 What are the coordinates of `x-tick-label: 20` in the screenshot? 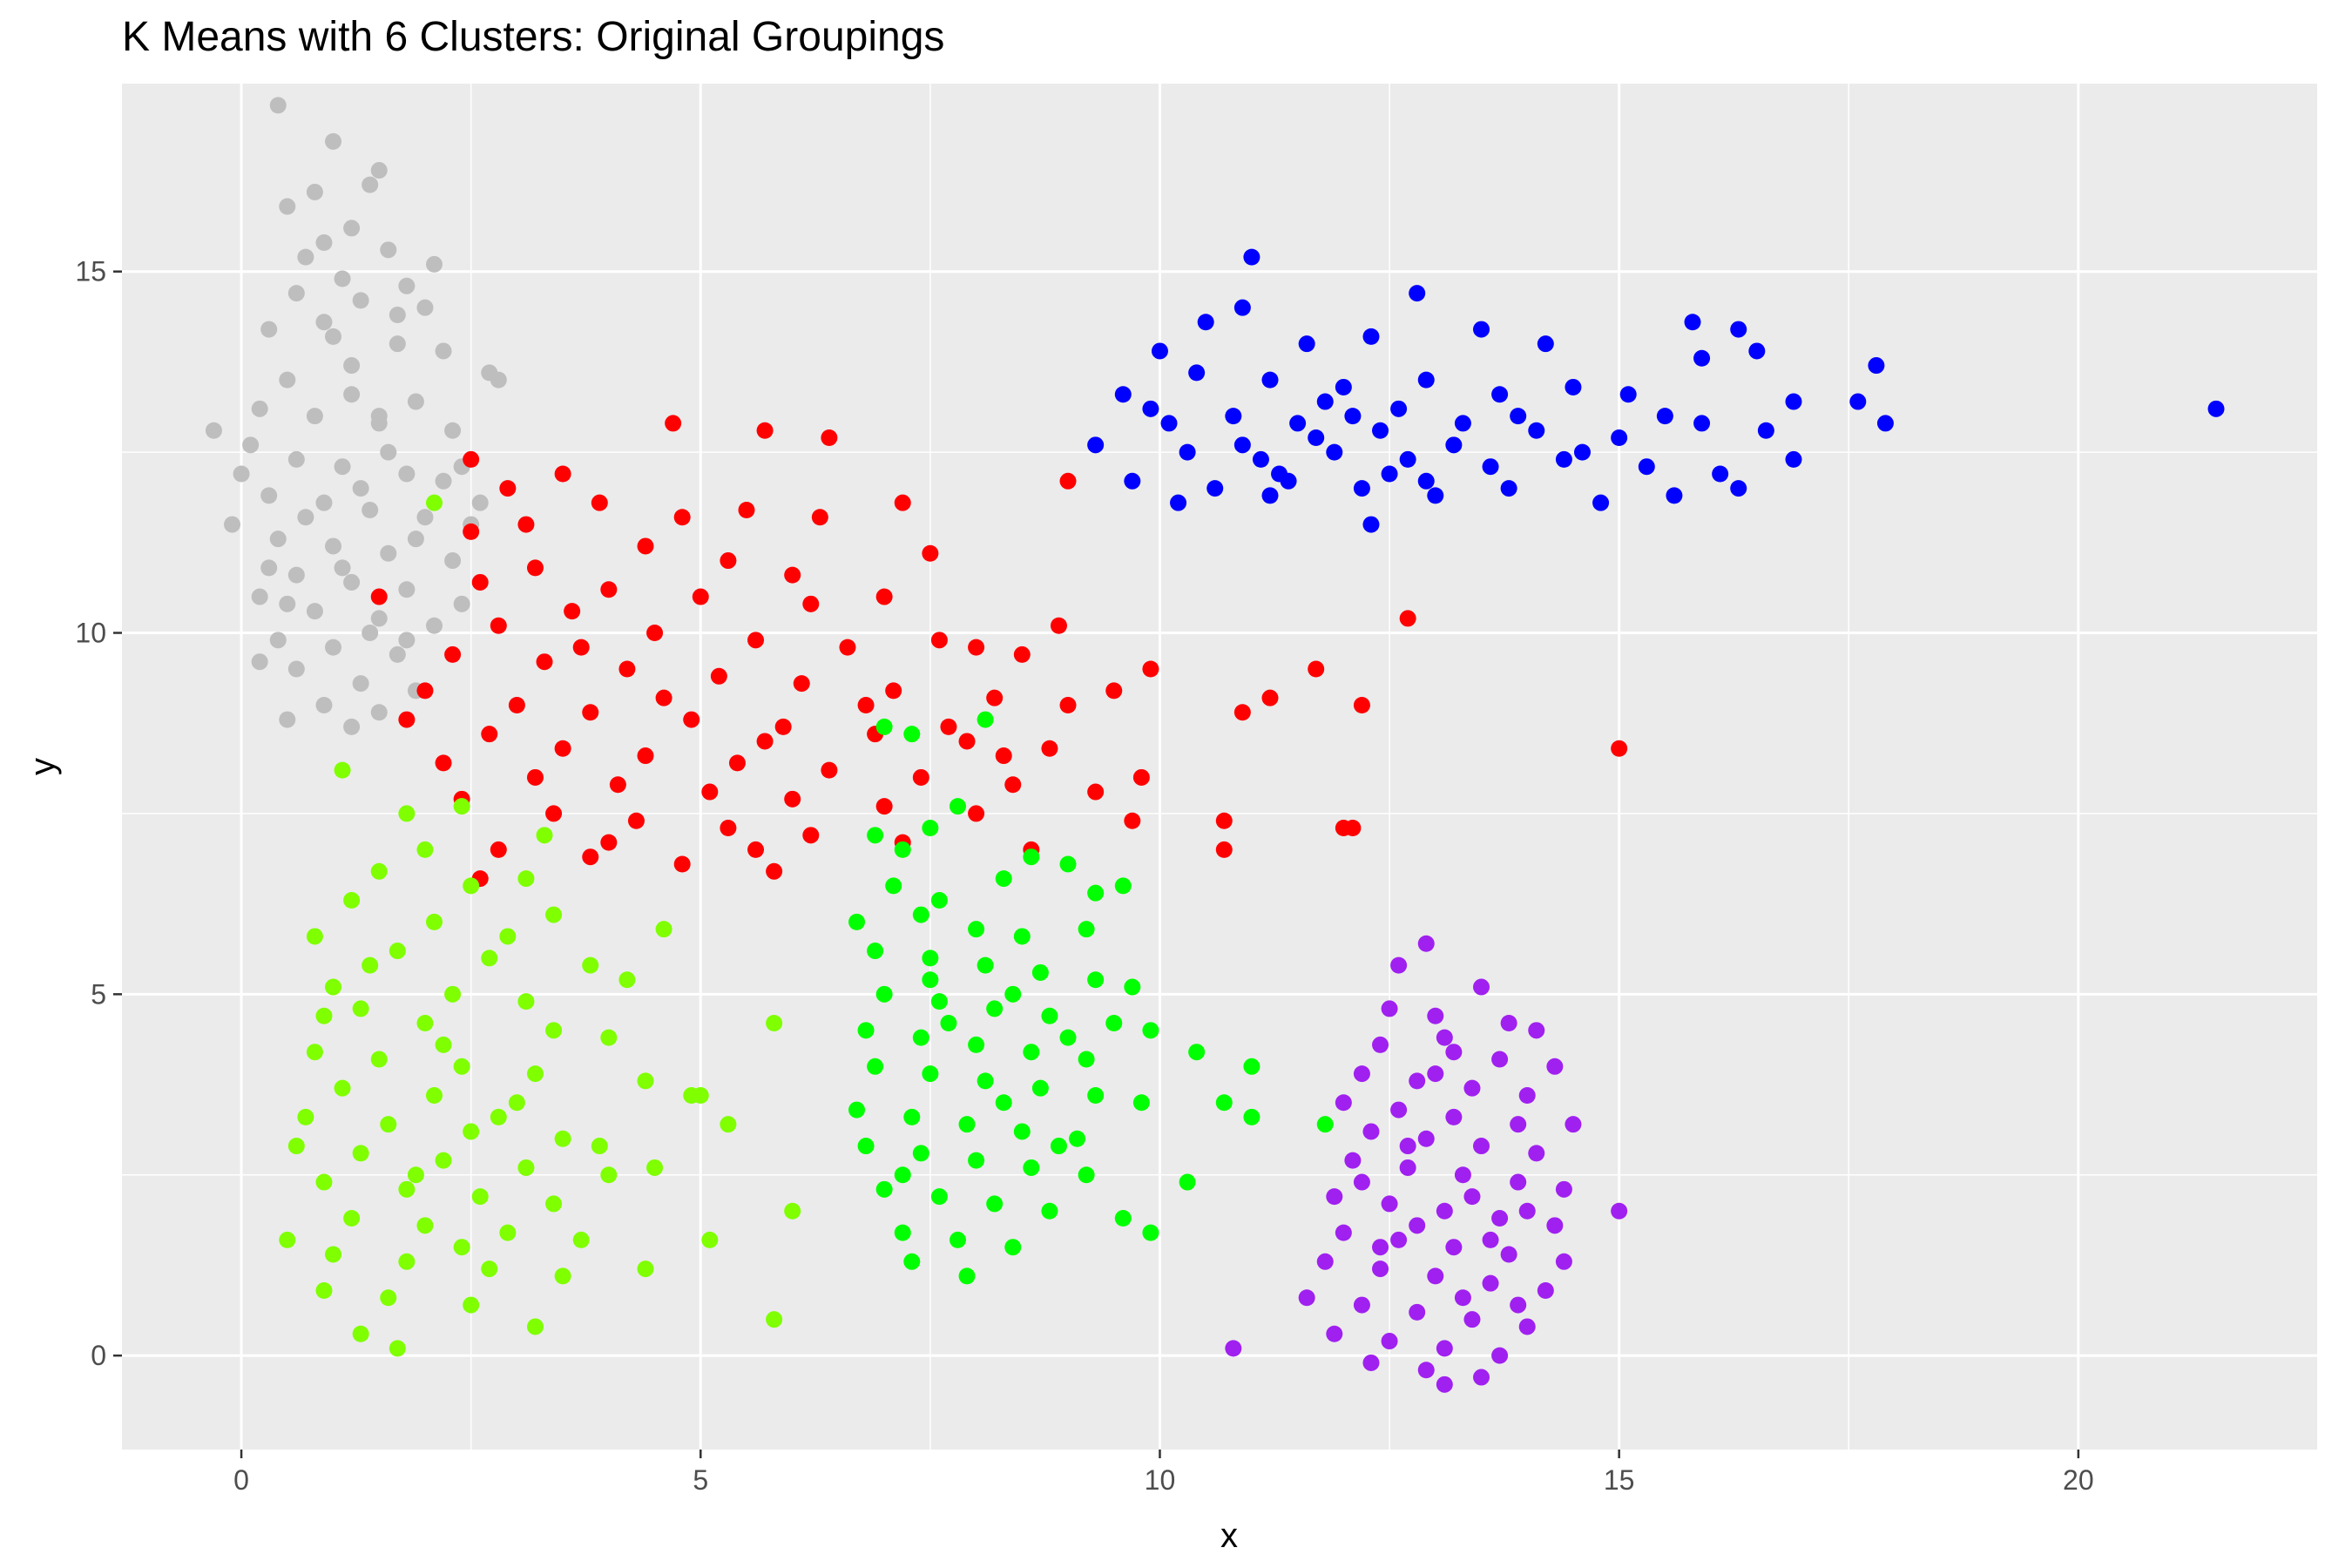 It's located at (2078, 1480).